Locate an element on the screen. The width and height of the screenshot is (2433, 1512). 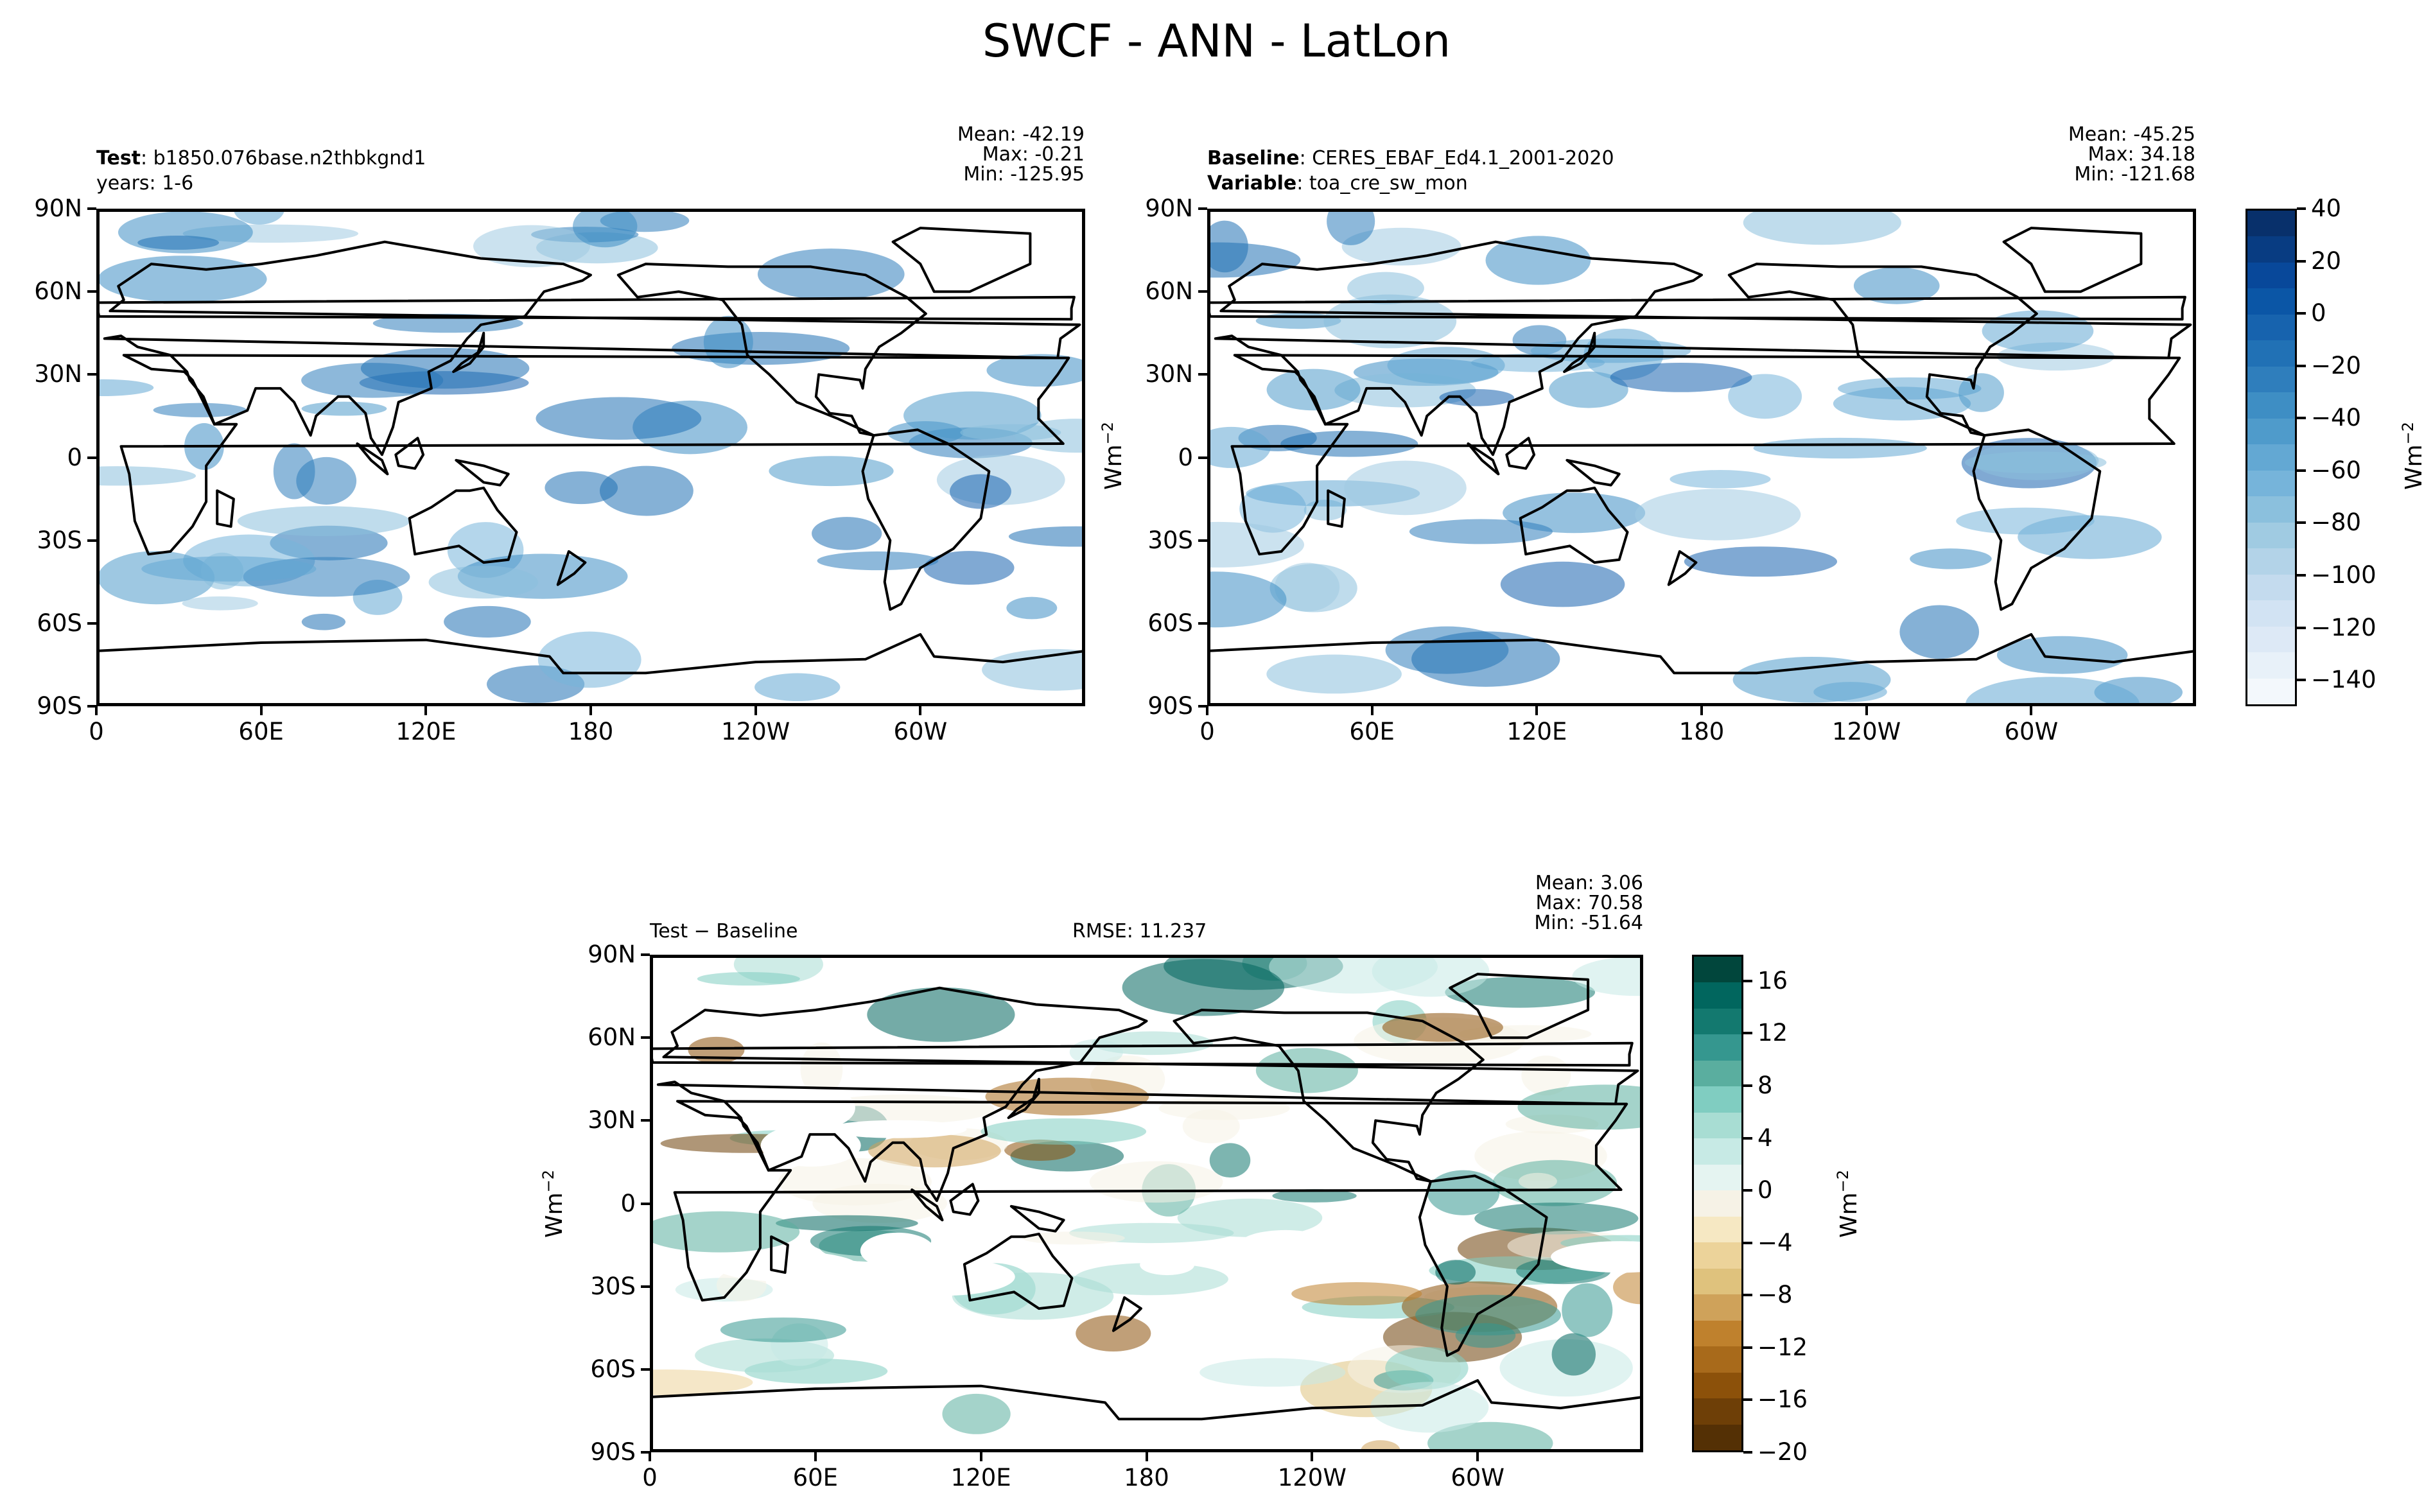
figure-title: SWCF - ANN - LatLon is located at coordinates (1216, 41).